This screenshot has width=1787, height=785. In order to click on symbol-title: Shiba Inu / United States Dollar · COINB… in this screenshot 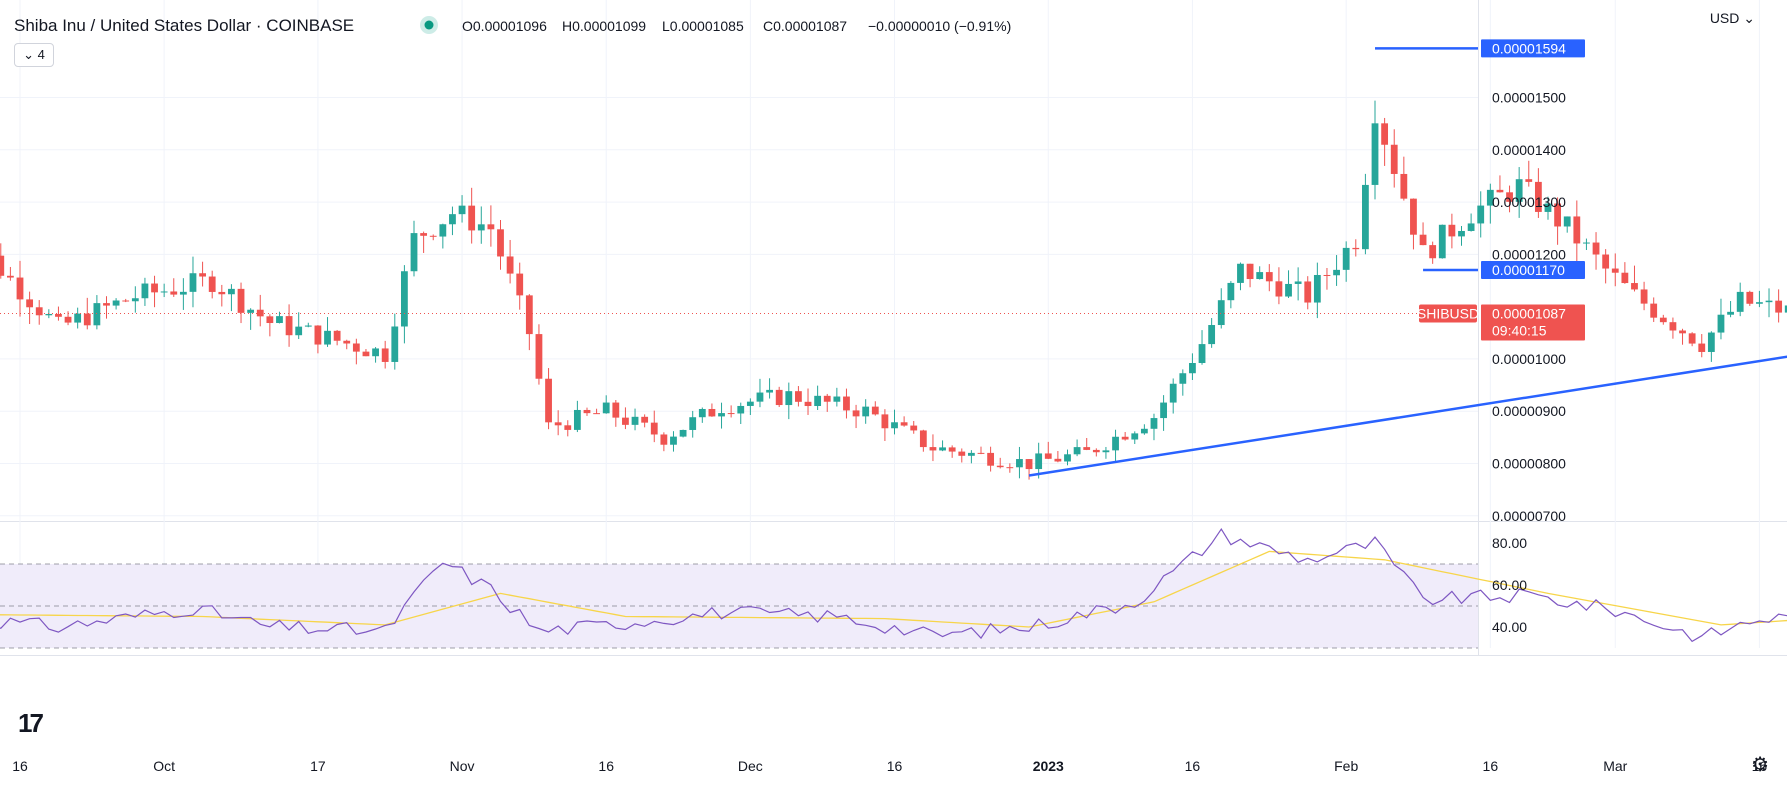, I will do `click(184, 25)`.